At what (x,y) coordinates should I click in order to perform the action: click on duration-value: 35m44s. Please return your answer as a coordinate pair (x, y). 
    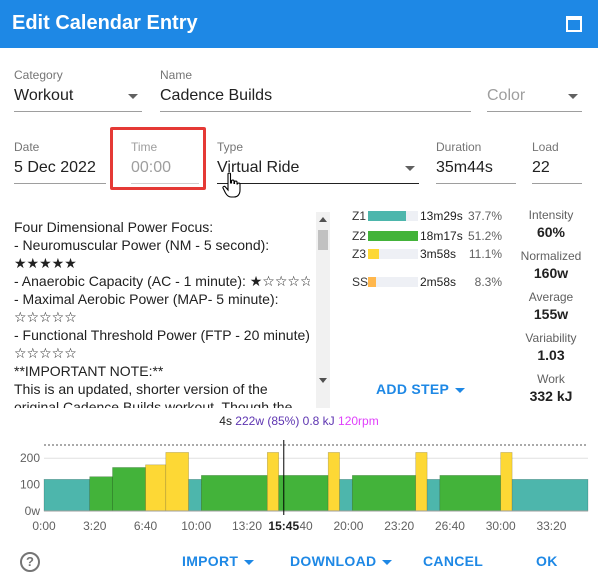
    Looking at the image, I should click on (464, 167).